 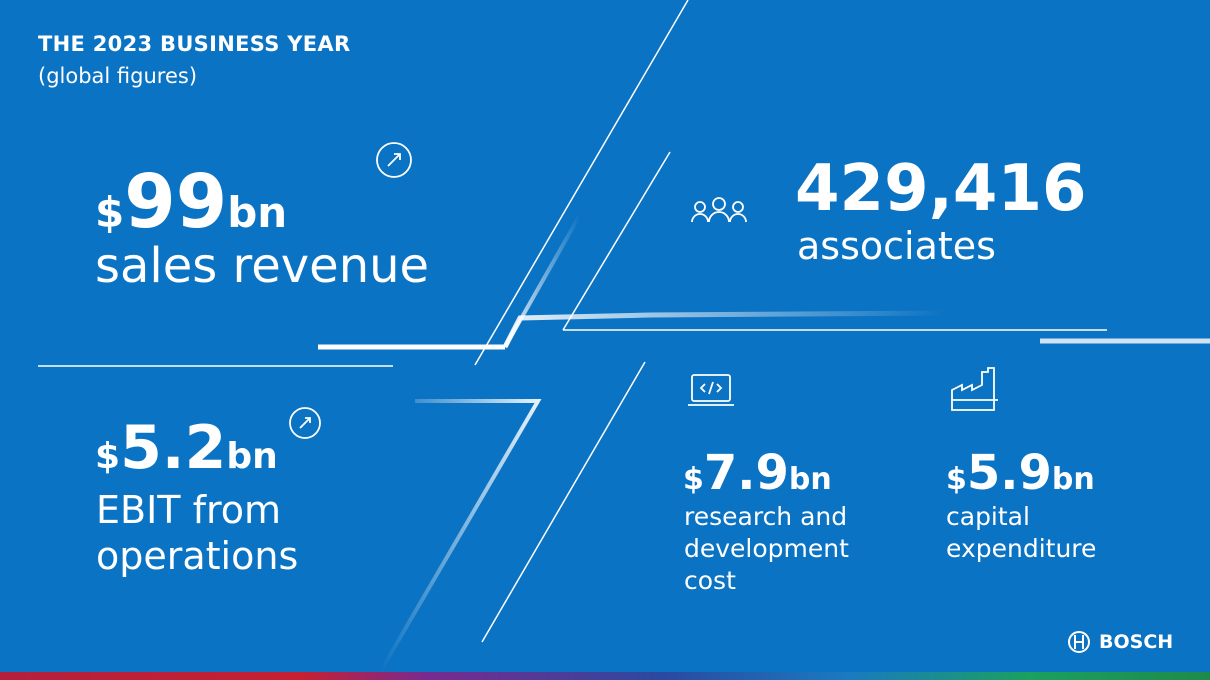 I want to click on text: research and, so click(x=766, y=516).